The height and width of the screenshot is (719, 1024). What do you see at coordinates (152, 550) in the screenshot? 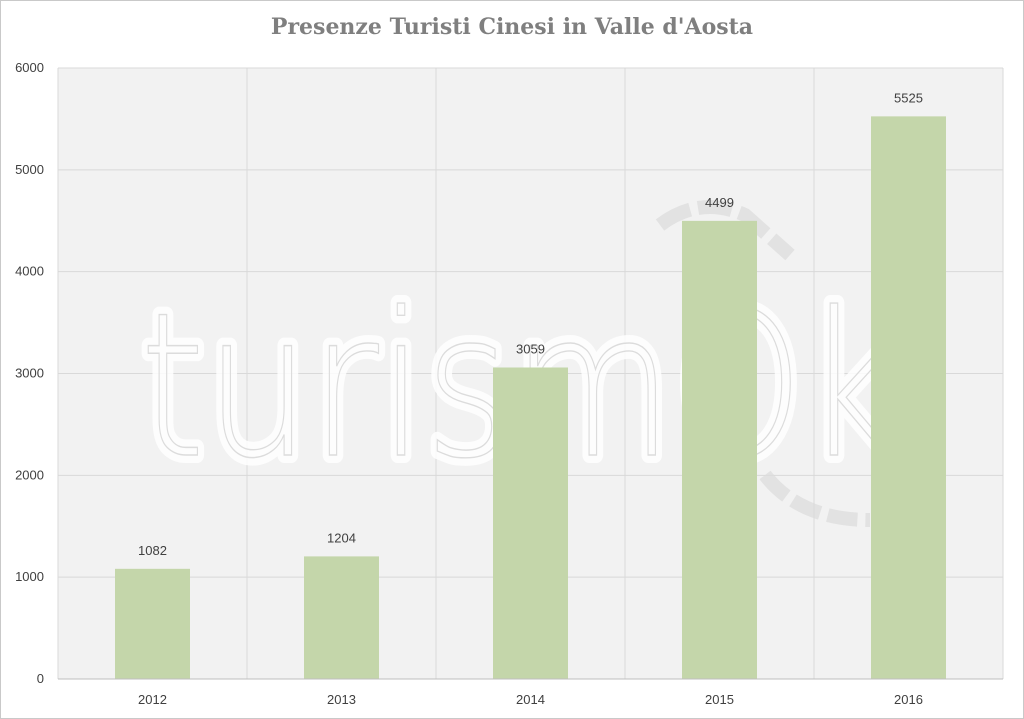
I see `data-label-2012: 1082` at bounding box center [152, 550].